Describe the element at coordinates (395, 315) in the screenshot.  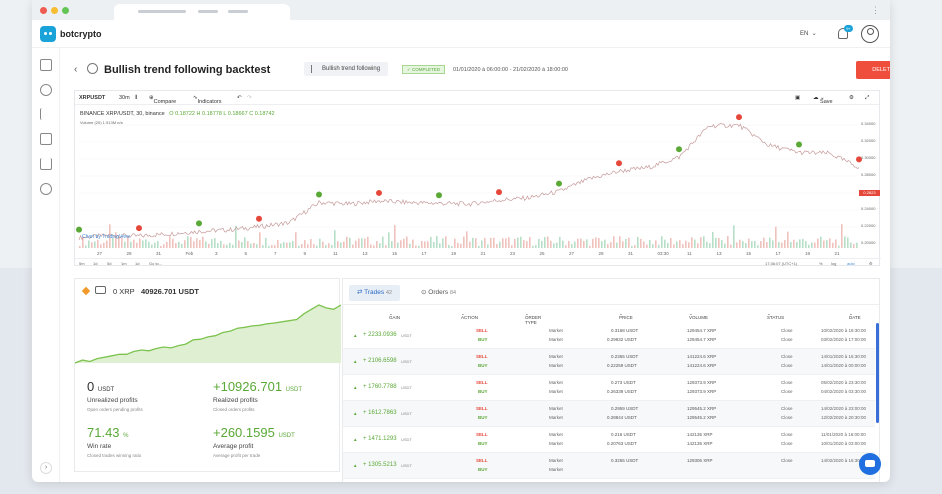
I see `col-gain: GAIN ⌄` at that location.